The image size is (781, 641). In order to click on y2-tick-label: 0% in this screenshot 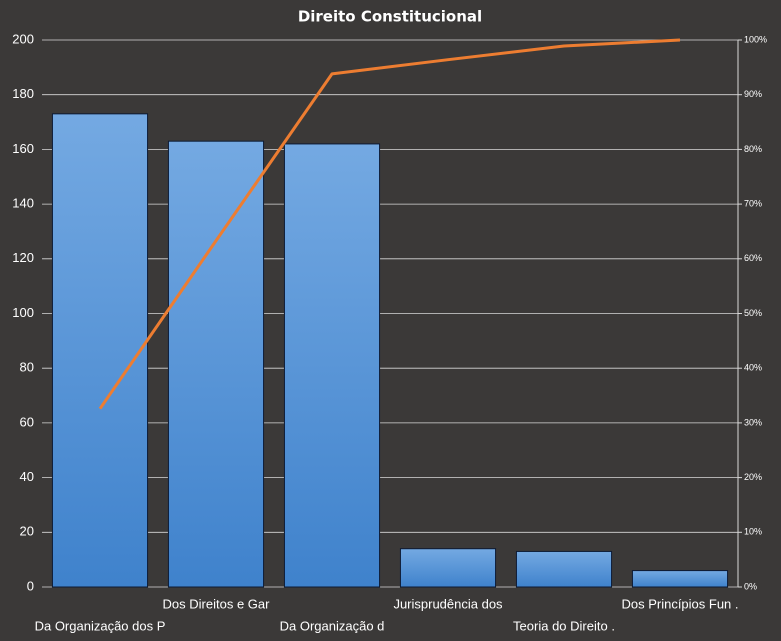, I will do `click(750, 586)`.